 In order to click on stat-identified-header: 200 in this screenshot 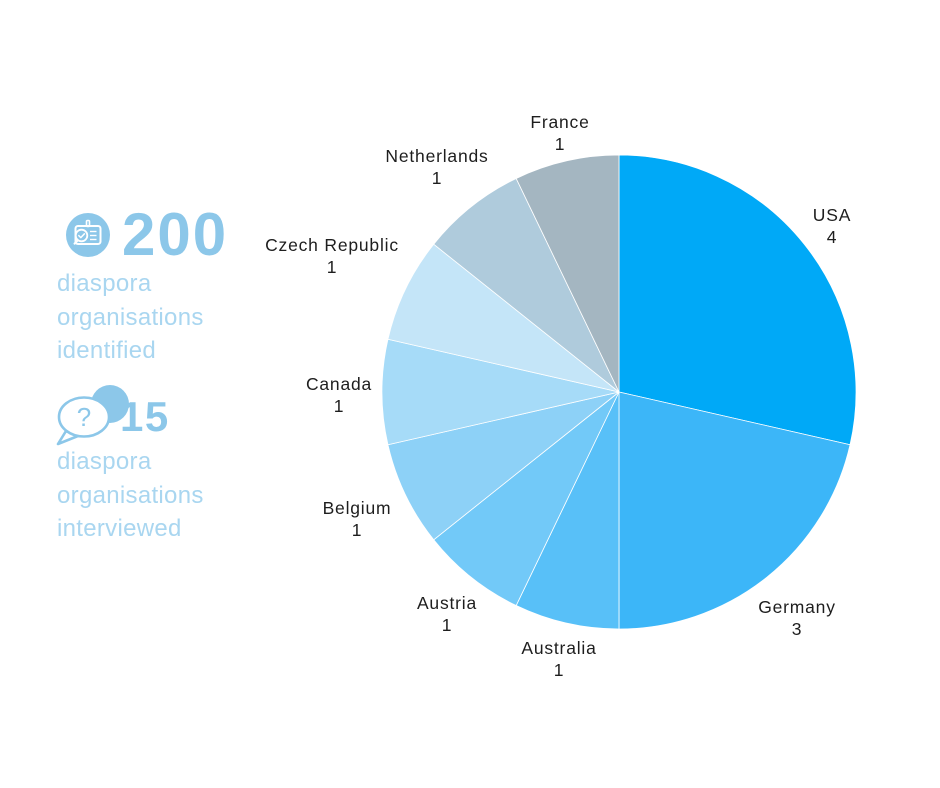, I will do `click(147, 235)`.